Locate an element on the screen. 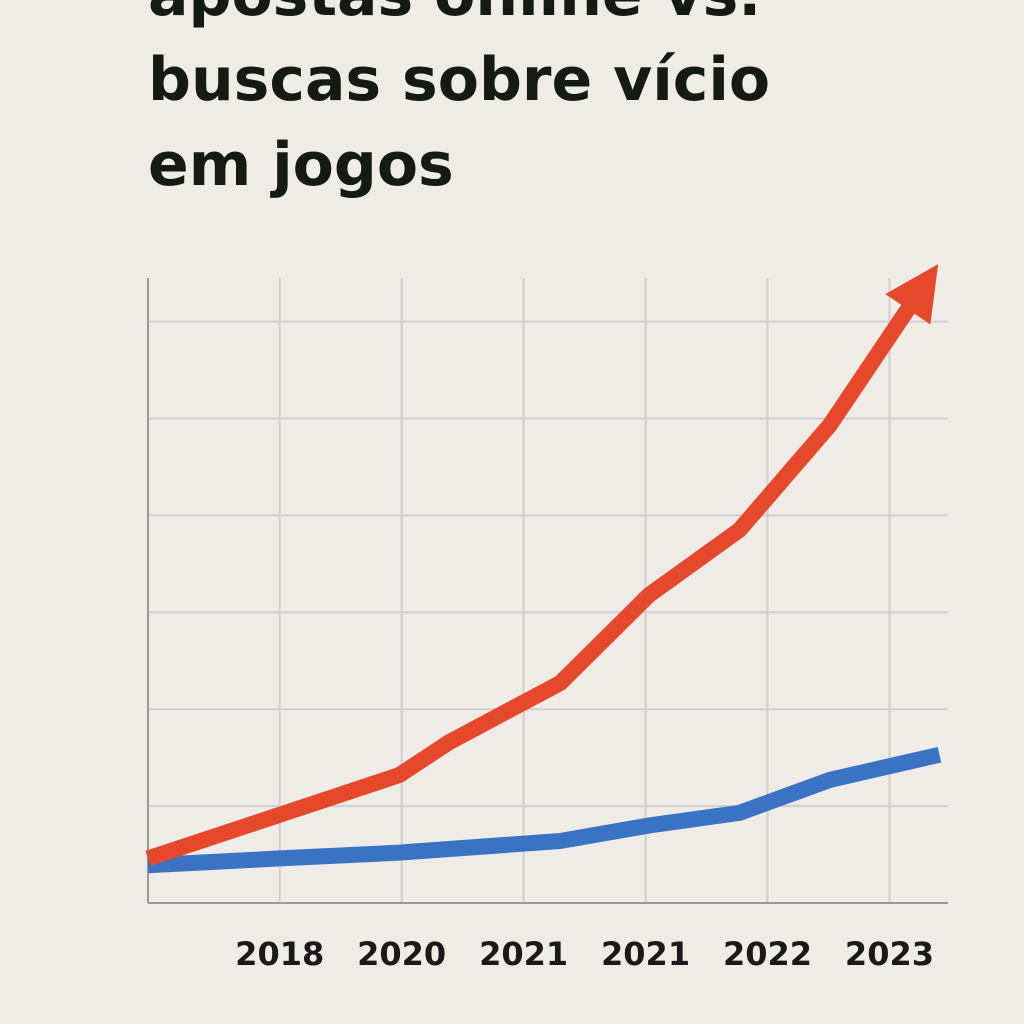  line-series is located at coordinates (544, 810).